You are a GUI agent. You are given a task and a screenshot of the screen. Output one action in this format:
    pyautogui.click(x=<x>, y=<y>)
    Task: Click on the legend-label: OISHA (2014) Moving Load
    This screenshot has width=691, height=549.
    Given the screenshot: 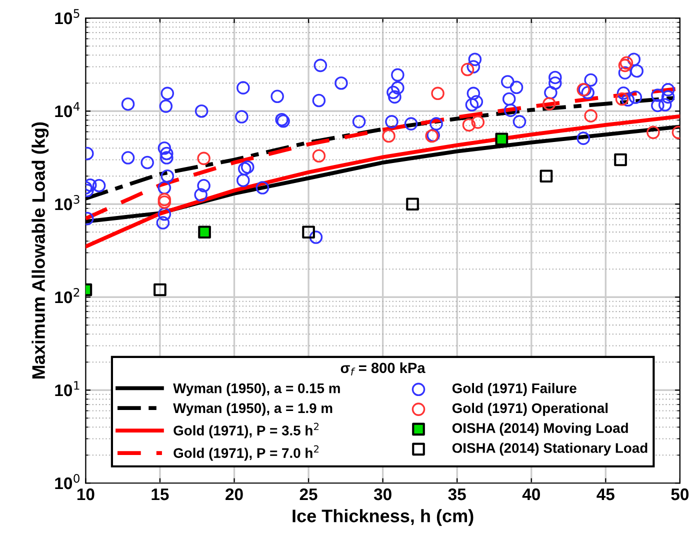 What is the action you would take?
    pyautogui.click(x=540, y=429)
    